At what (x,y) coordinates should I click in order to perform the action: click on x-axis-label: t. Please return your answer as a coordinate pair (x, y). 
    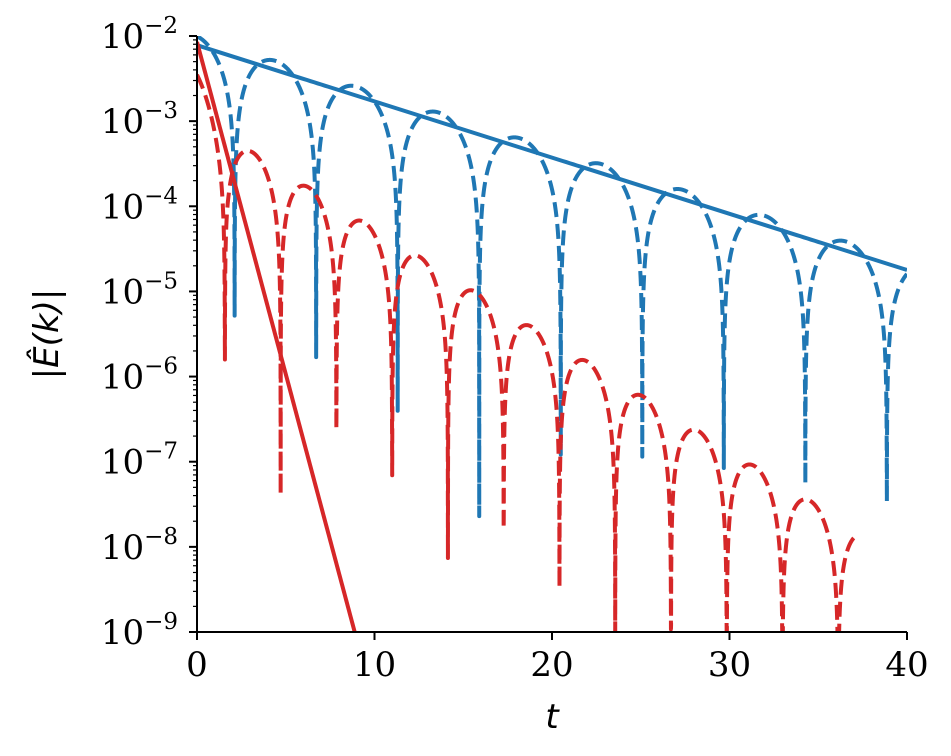
    Looking at the image, I should click on (552, 717).